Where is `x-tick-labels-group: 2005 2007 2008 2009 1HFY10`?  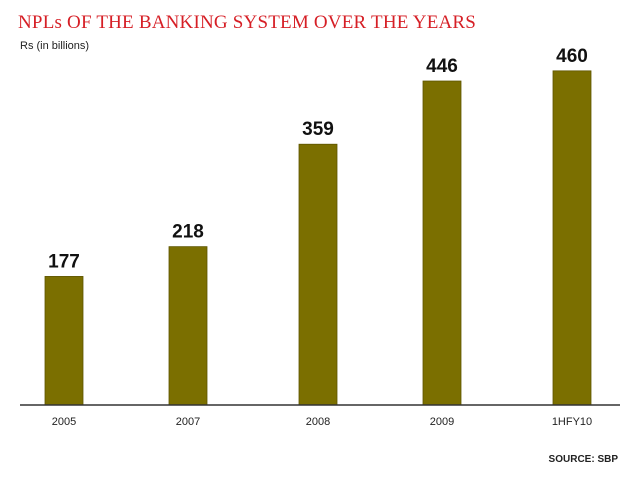 x-tick-labels-group: 2005 2007 2008 2009 1HFY10 is located at coordinates (322, 422).